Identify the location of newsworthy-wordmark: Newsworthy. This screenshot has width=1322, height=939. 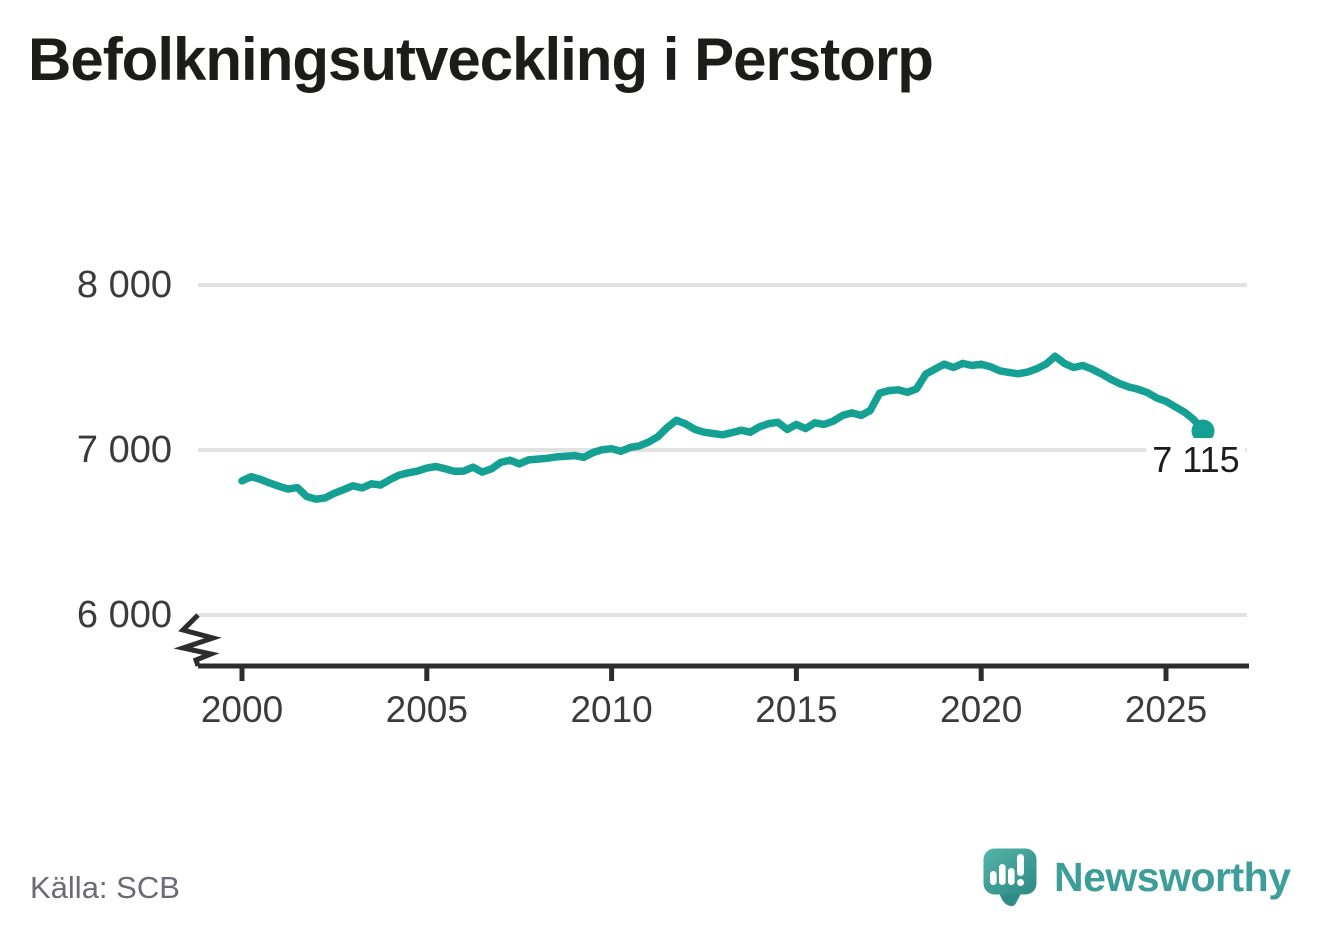
(1172, 877).